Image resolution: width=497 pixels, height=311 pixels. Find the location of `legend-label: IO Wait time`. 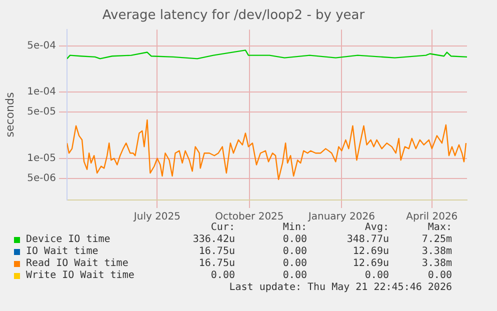

legend-label: IO Wait time is located at coordinates (62, 251).